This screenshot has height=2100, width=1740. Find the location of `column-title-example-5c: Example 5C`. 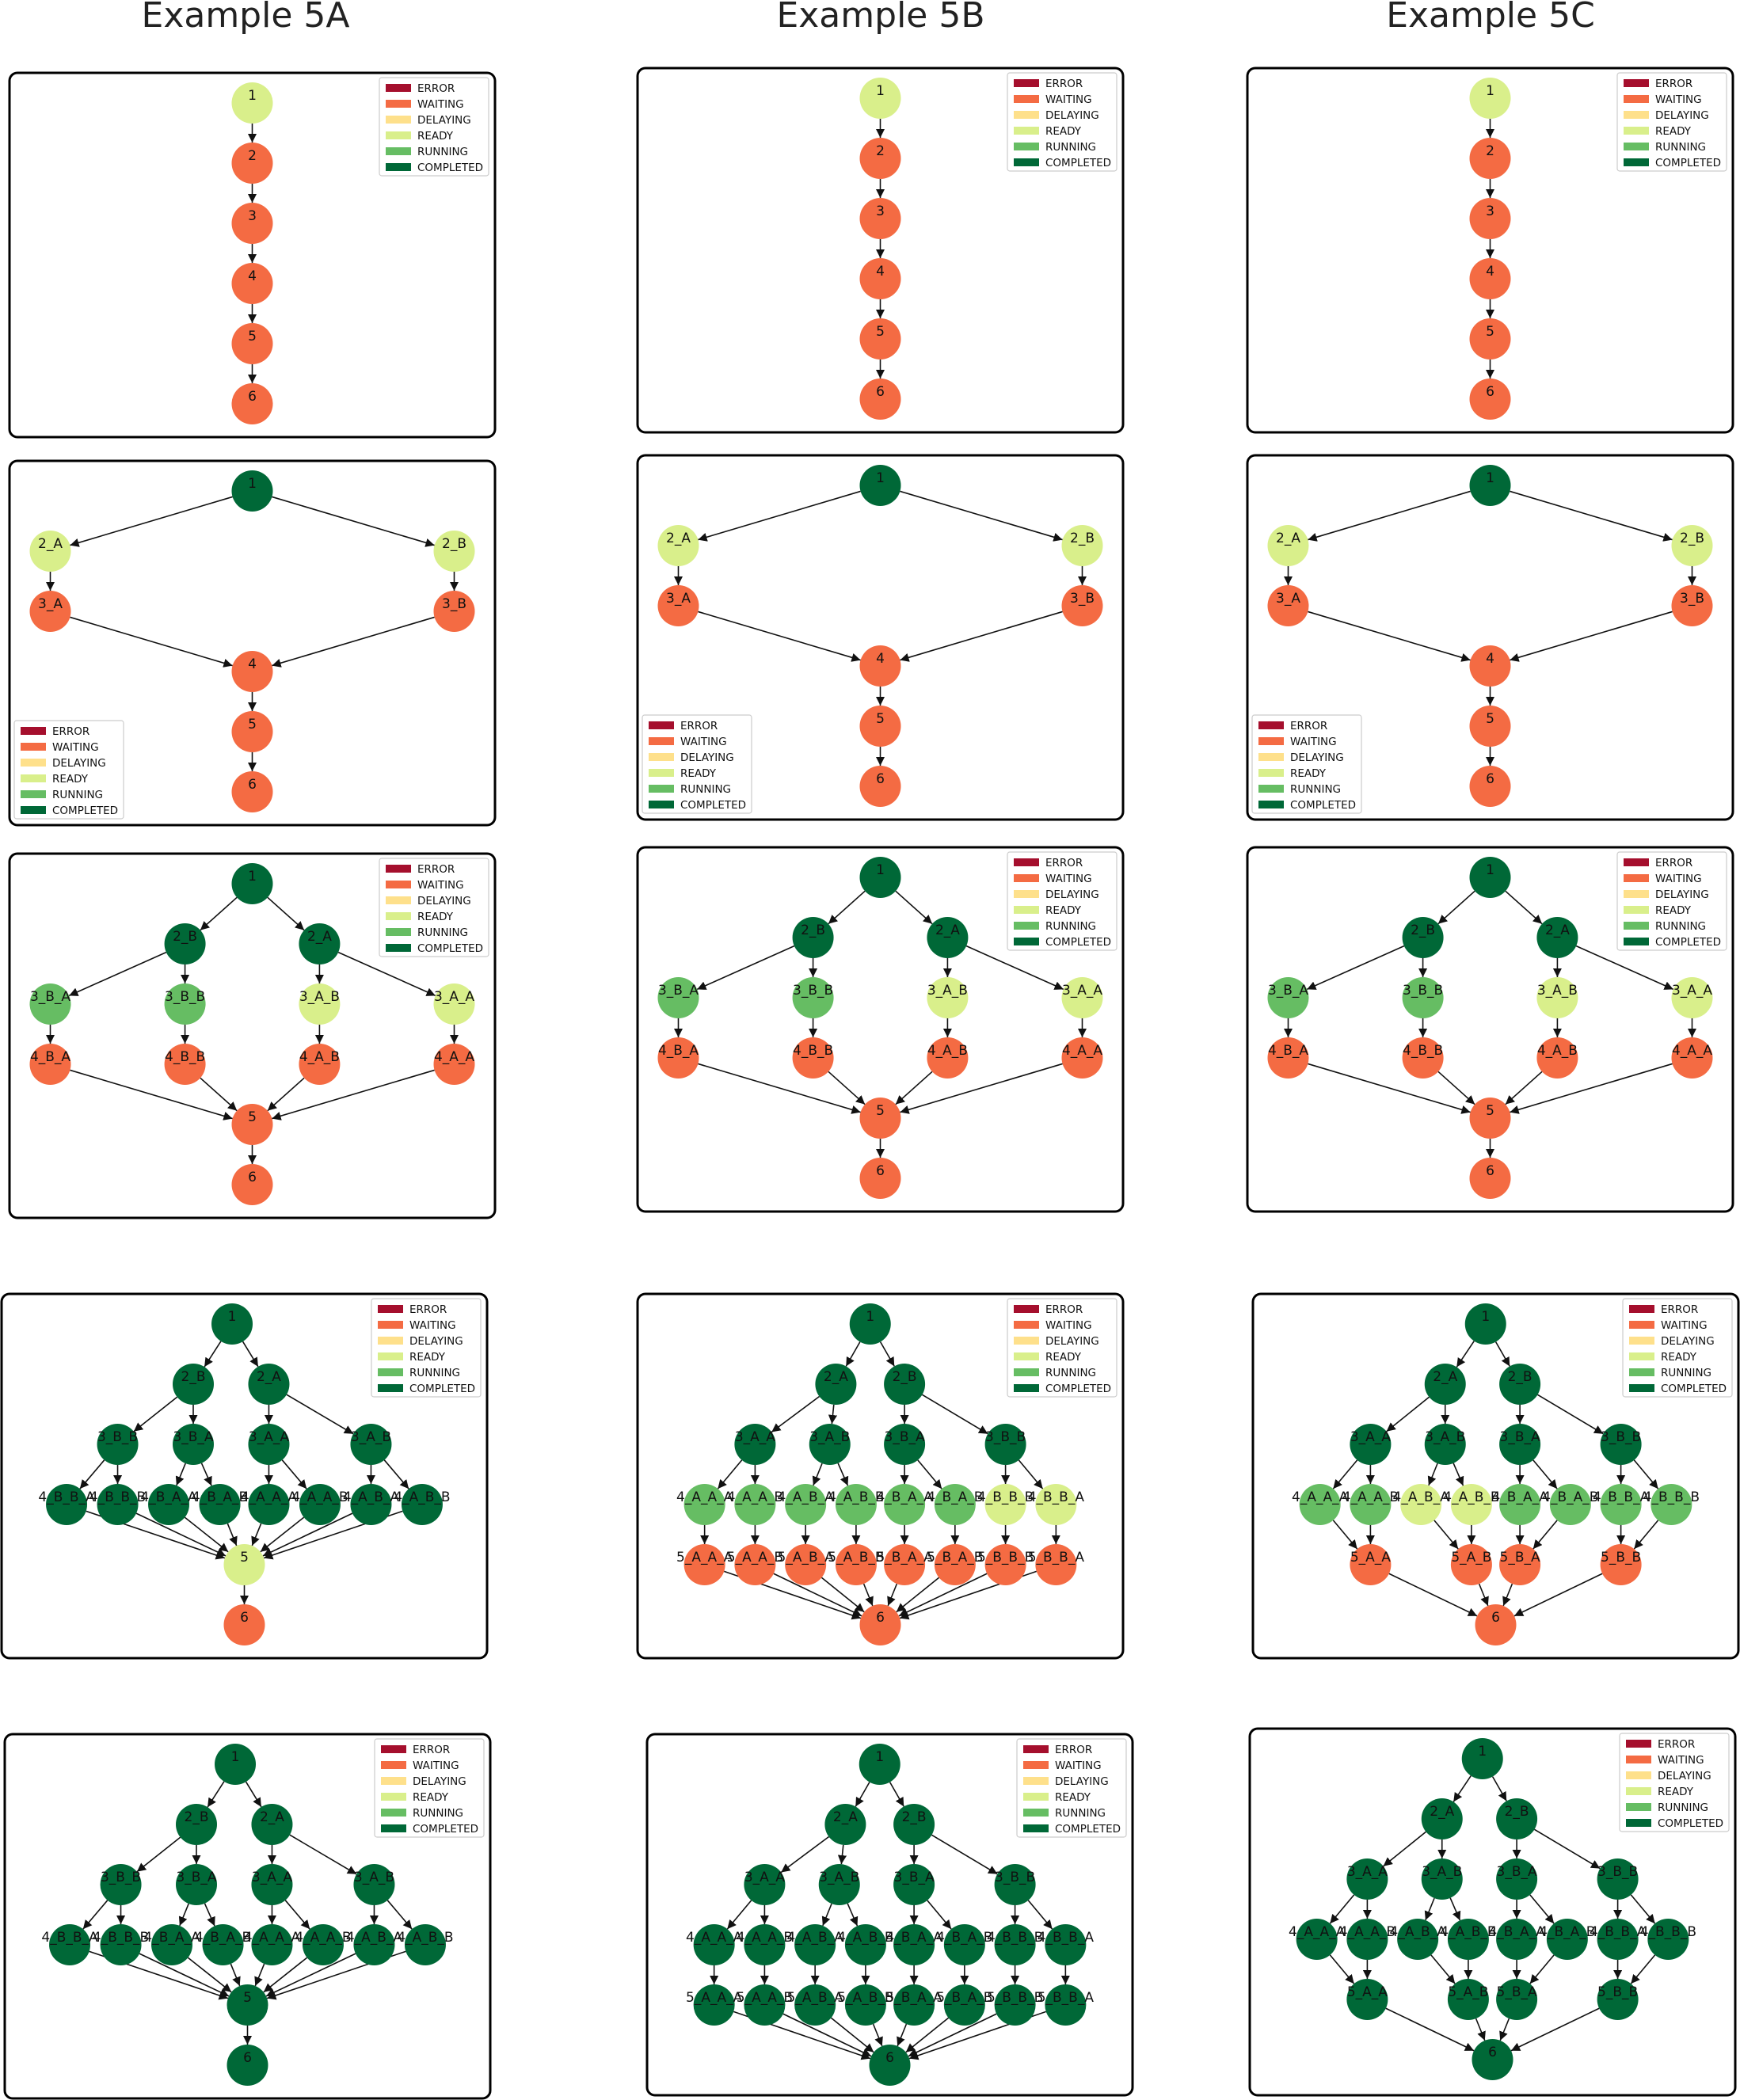

column-title-example-5c: Example 5C is located at coordinates (1490, 18).